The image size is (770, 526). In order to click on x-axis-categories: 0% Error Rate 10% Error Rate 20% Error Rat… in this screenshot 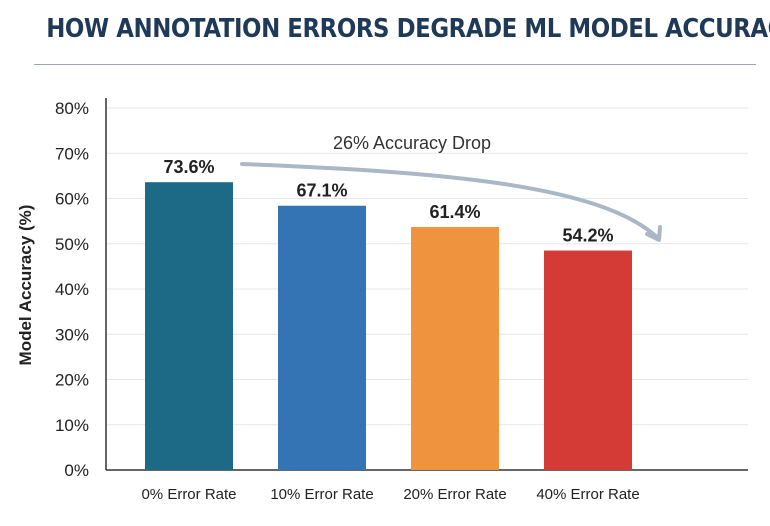, I will do `click(390, 494)`.